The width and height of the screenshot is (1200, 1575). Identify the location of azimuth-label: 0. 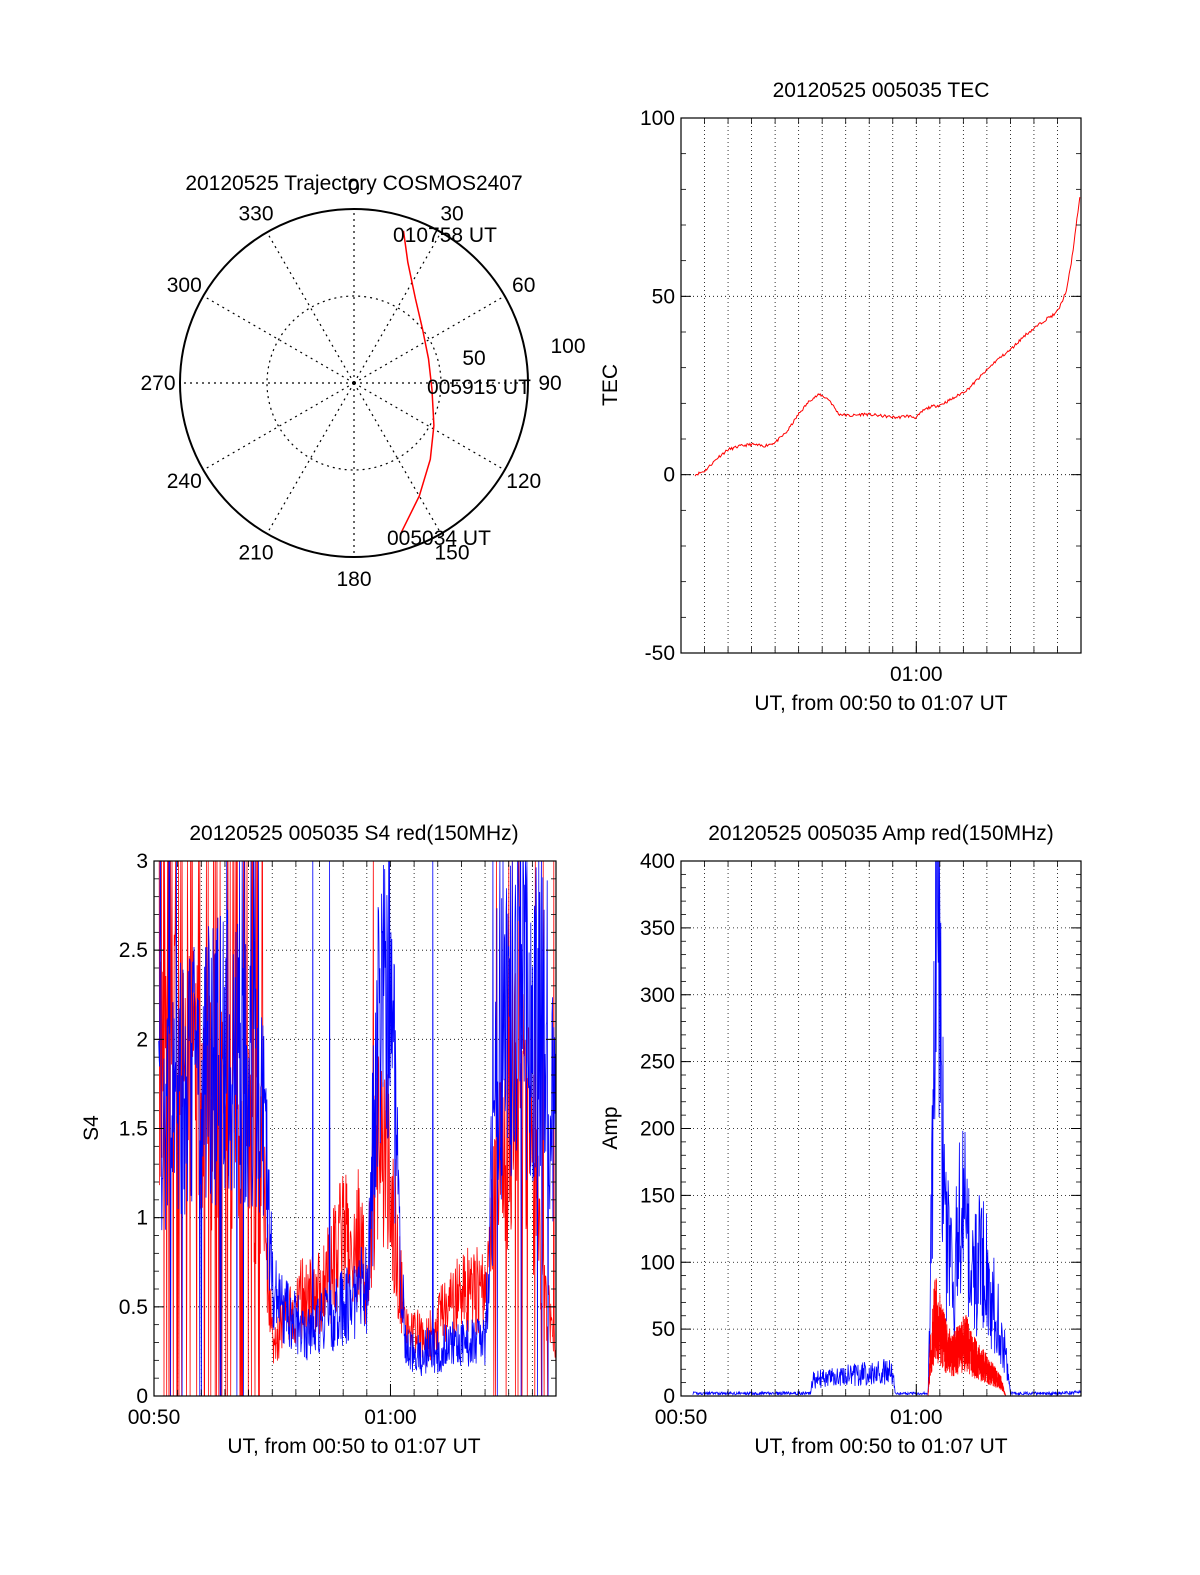
(354, 187).